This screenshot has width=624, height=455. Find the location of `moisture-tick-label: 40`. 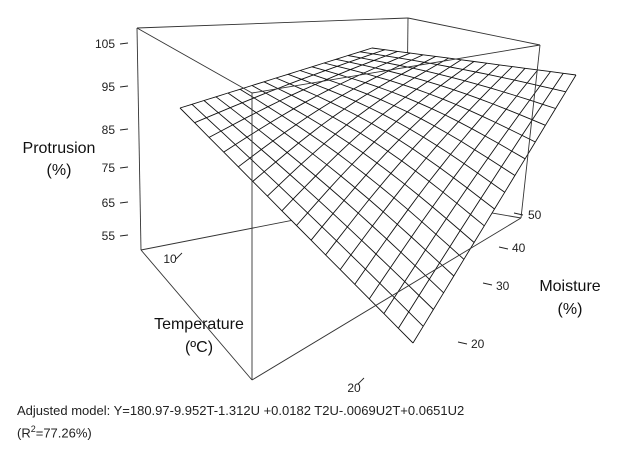

moisture-tick-label: 40 is located at coordinates (519, 248).